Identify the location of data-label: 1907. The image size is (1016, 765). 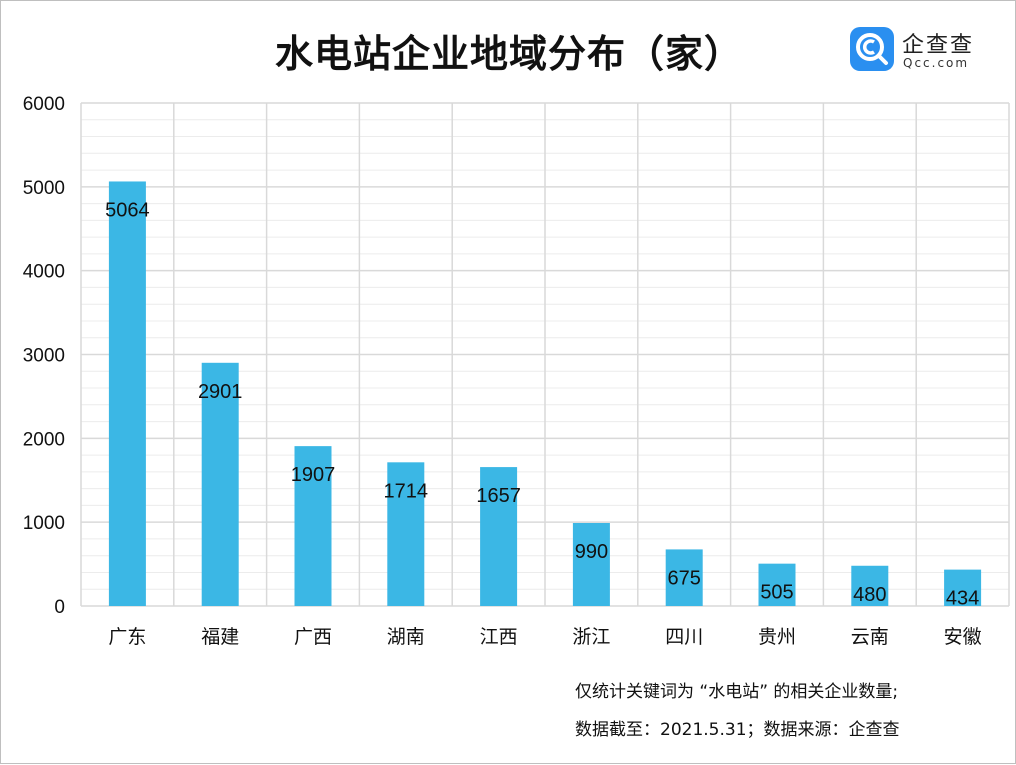
(313, 475).